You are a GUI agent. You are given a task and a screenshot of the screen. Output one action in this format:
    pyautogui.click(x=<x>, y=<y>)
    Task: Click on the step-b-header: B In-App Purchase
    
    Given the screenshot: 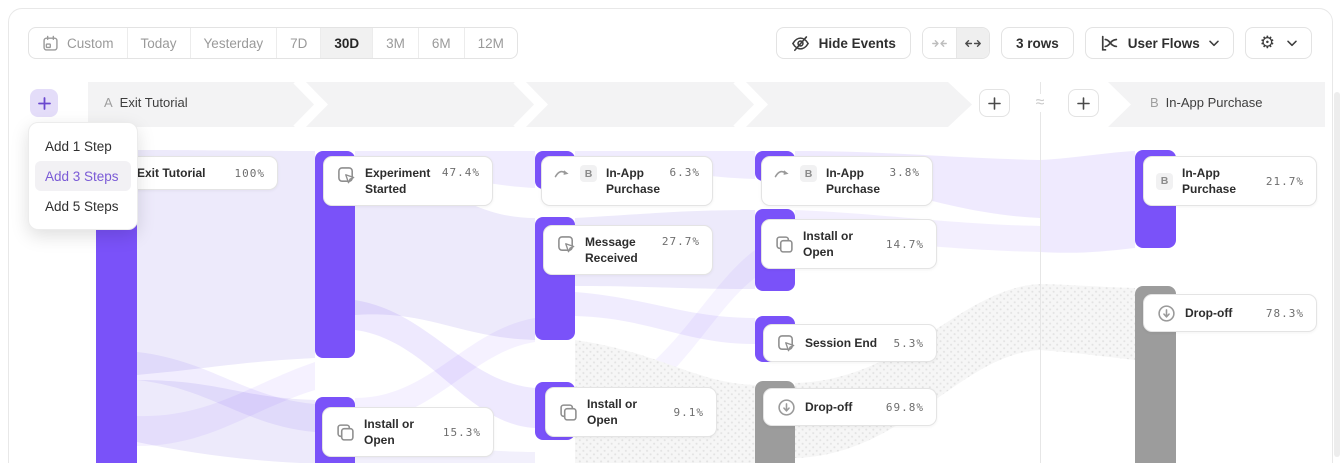 What is the action you would take?
    pyautogui.click(x=1206, y=102)
    